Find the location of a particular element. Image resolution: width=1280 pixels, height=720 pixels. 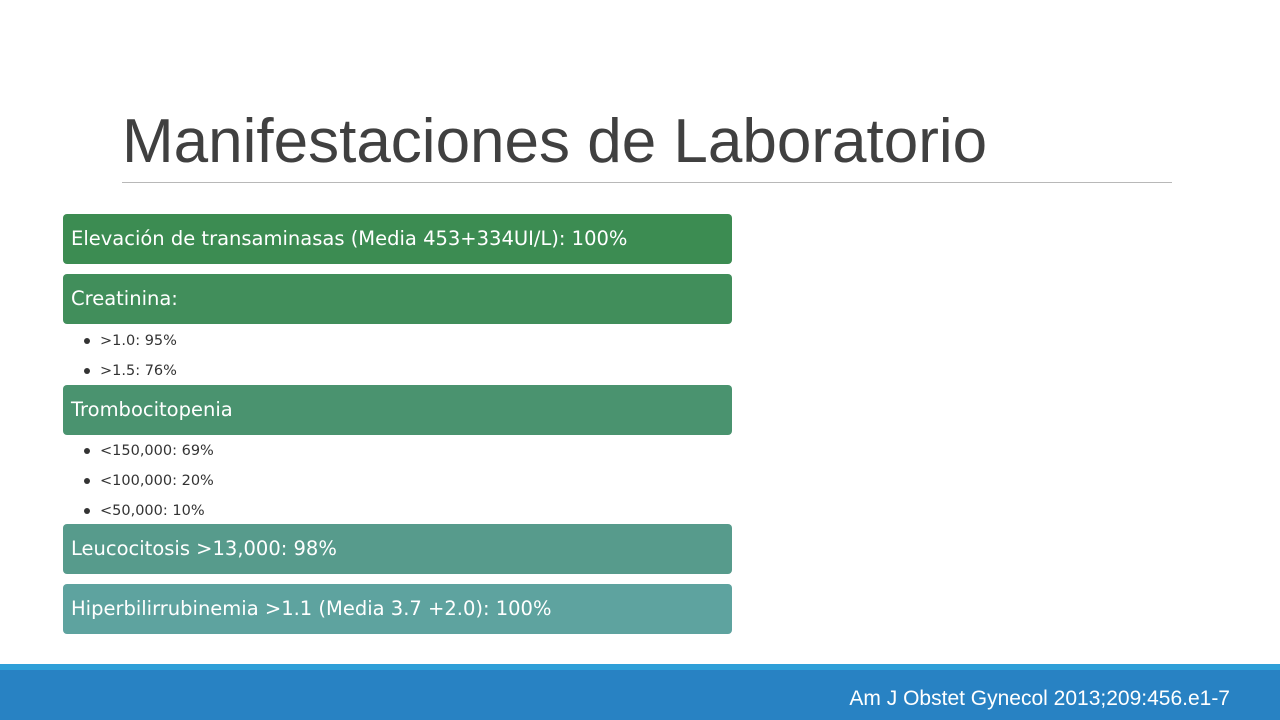

item-bar-leukocytosis: Leucocitosis >13,000: 98% is located at coordinates (397, 549).